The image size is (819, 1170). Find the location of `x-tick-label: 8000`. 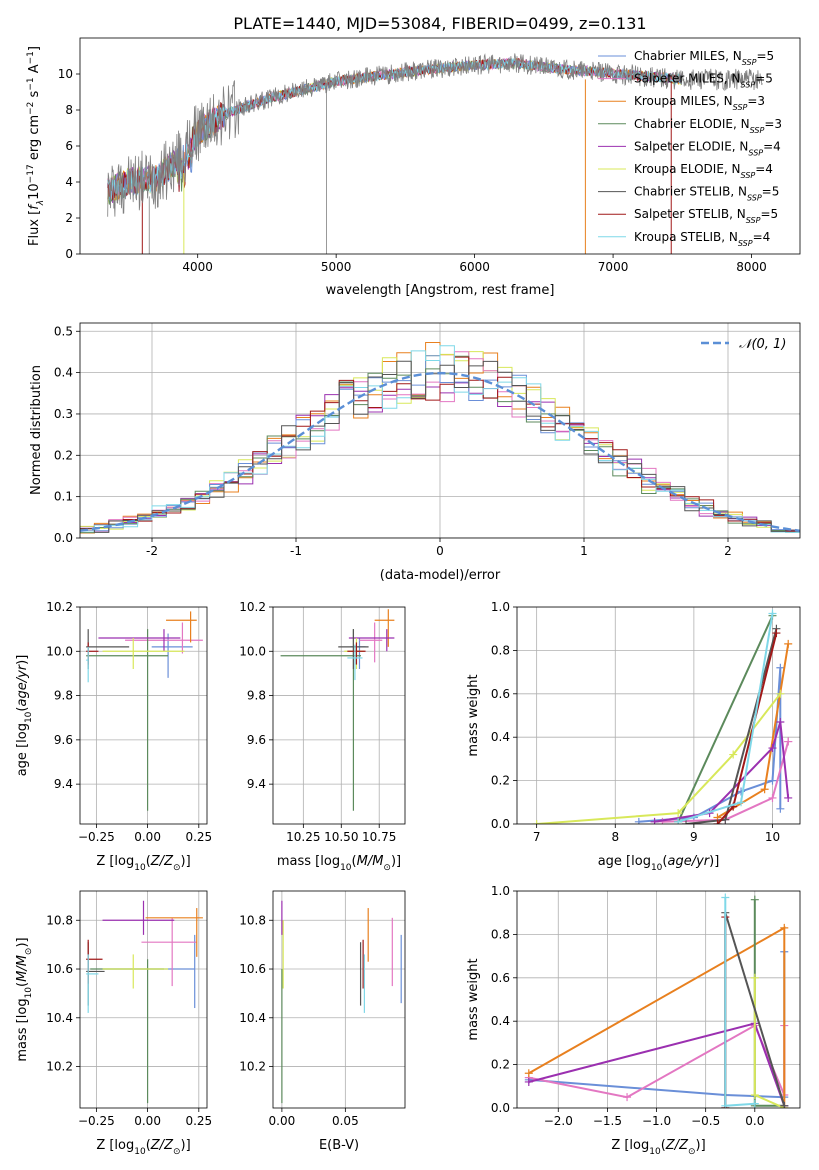

x-tick-label: 8000 is located at coordinates (751, 267).